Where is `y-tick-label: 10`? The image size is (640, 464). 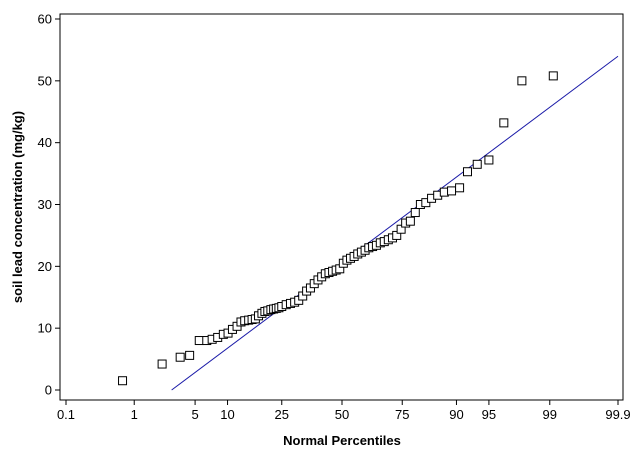 y-tick-label: 10 is located at coordinates (45, 328).